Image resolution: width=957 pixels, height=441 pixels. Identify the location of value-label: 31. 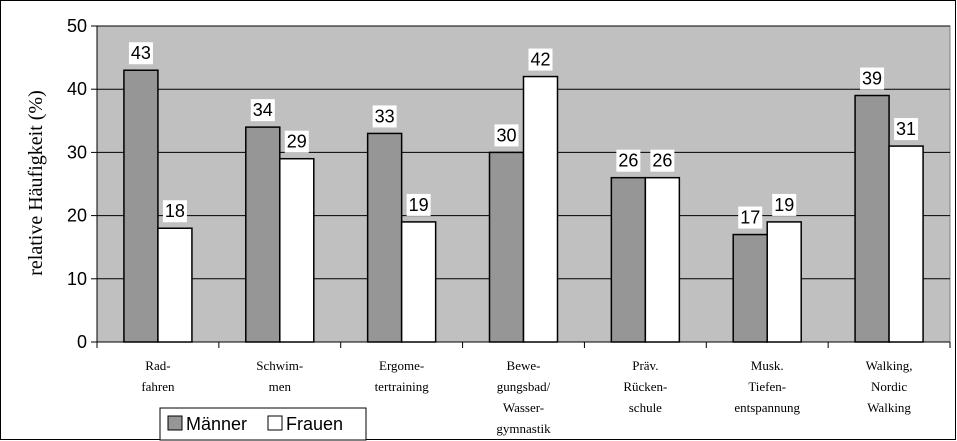
(906, 129).